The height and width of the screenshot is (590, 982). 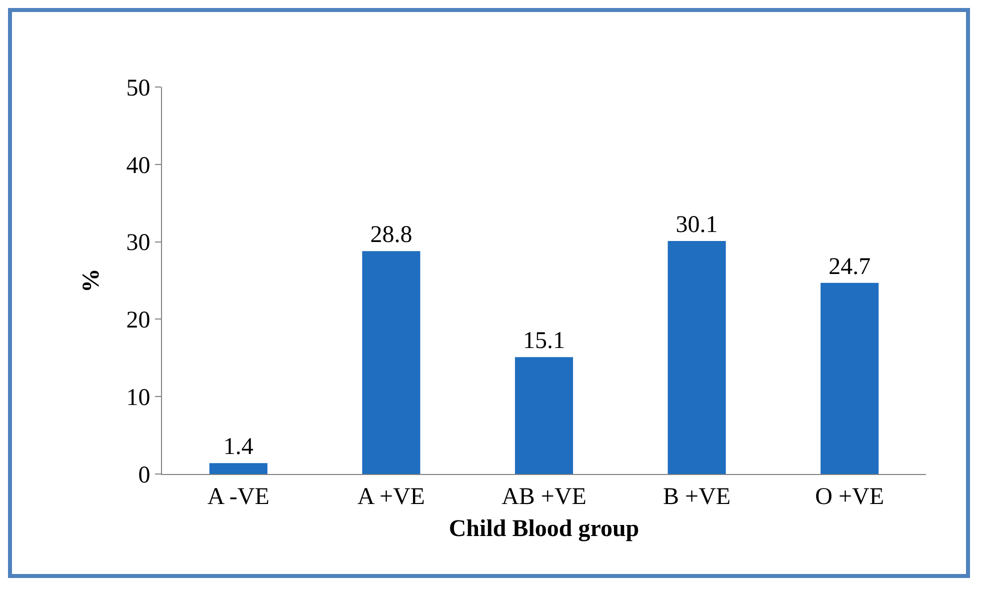 What do you see at coordinates (144, 475) in the screenshot?
I see `y-tick-label: 0` at bounding box center [144, 475].